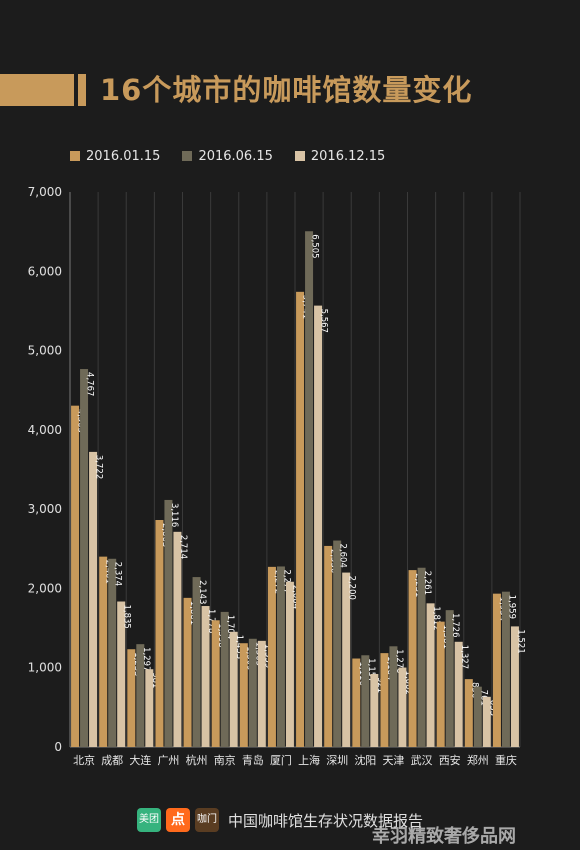  I want to click on kafei-logo-icon: 咖门, so click(207, 820).